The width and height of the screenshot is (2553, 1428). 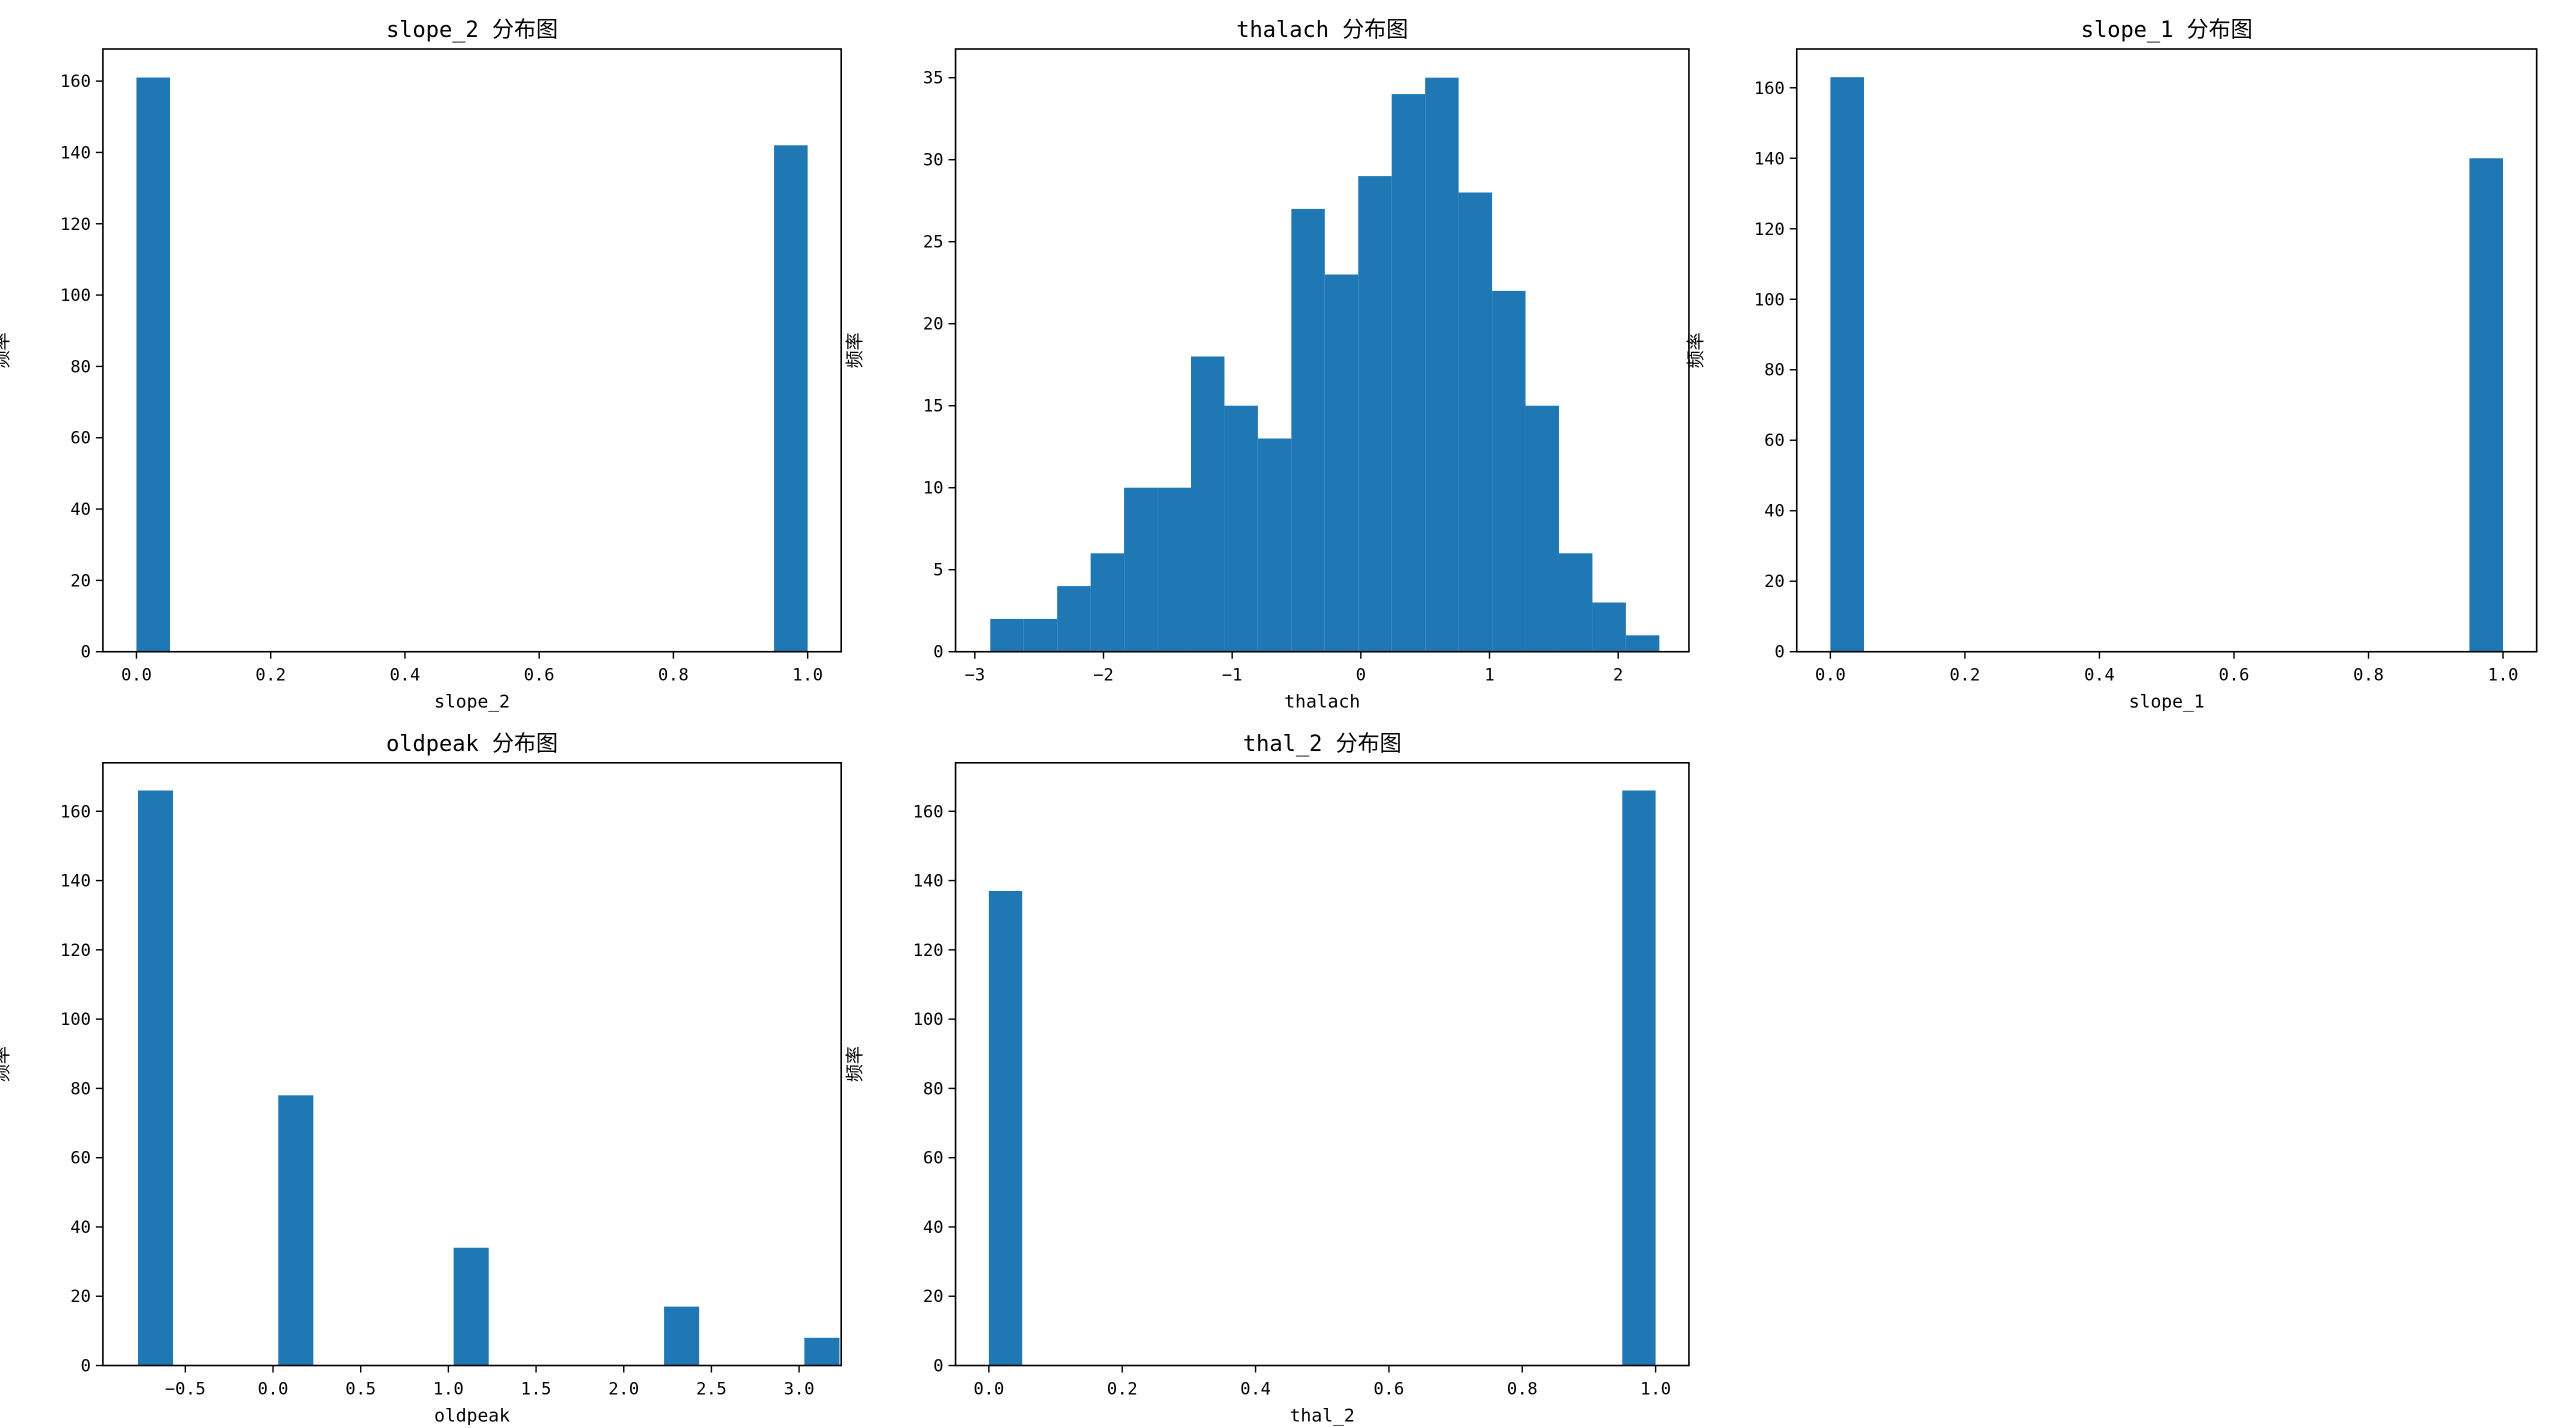 What do you see at coordinates (1232, 676) in the screenshot?
I see `x-tick-label: −1` at bounding box center [1232, 676].